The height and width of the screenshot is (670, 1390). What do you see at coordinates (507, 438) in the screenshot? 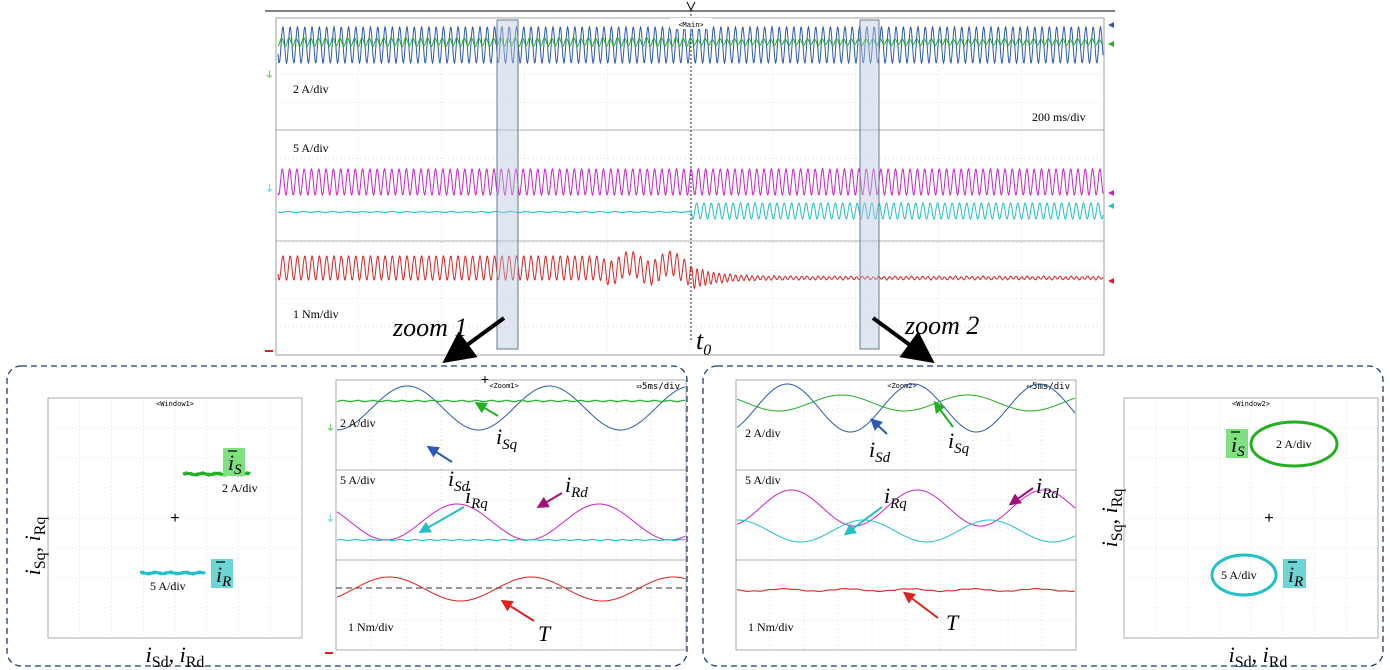
I see `label-isq-1: iSq` at bounding box center [507, 438].